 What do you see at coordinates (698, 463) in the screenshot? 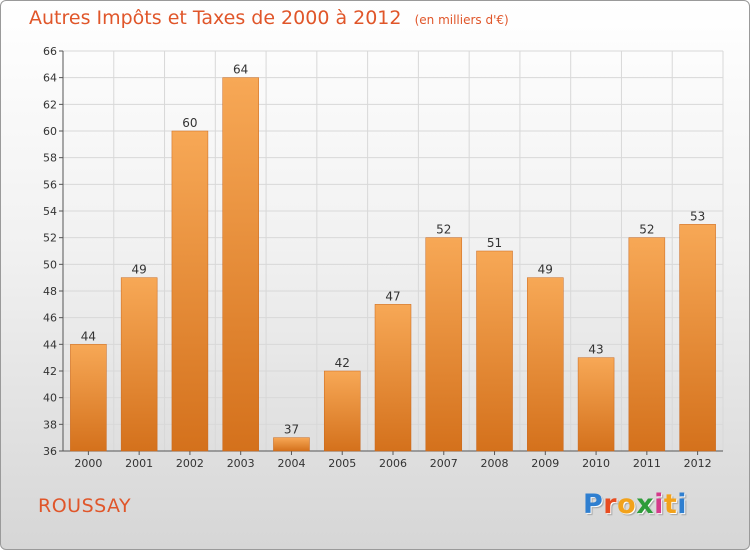
I see `x-tick-label: 2012` at bounding box center [698, 463].